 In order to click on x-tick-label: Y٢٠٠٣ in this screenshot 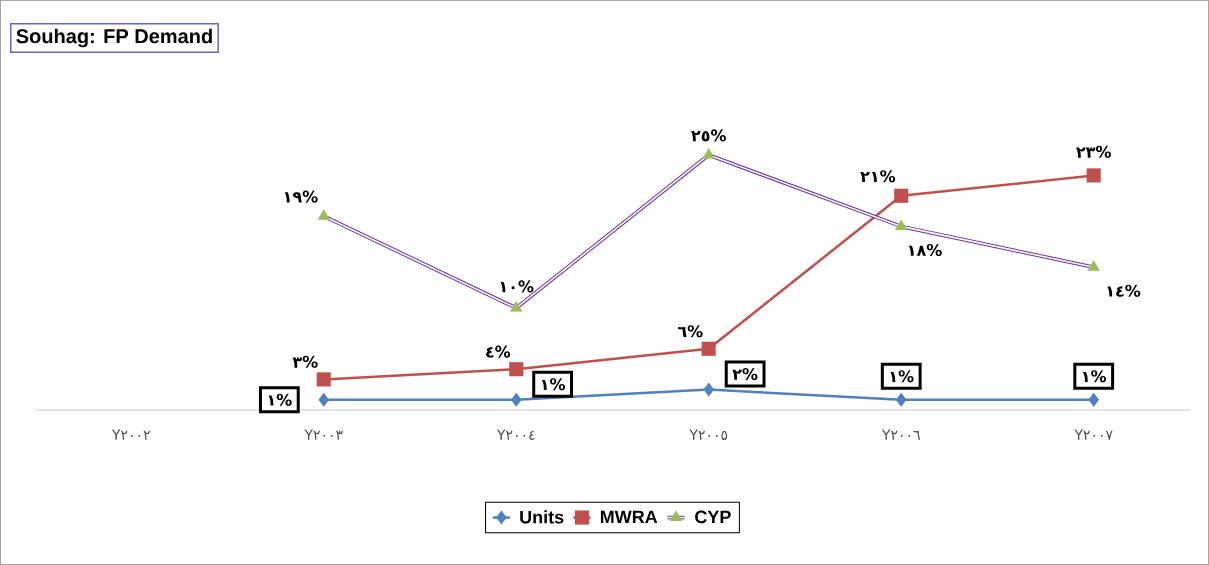, I will do `click(323, 434)`.